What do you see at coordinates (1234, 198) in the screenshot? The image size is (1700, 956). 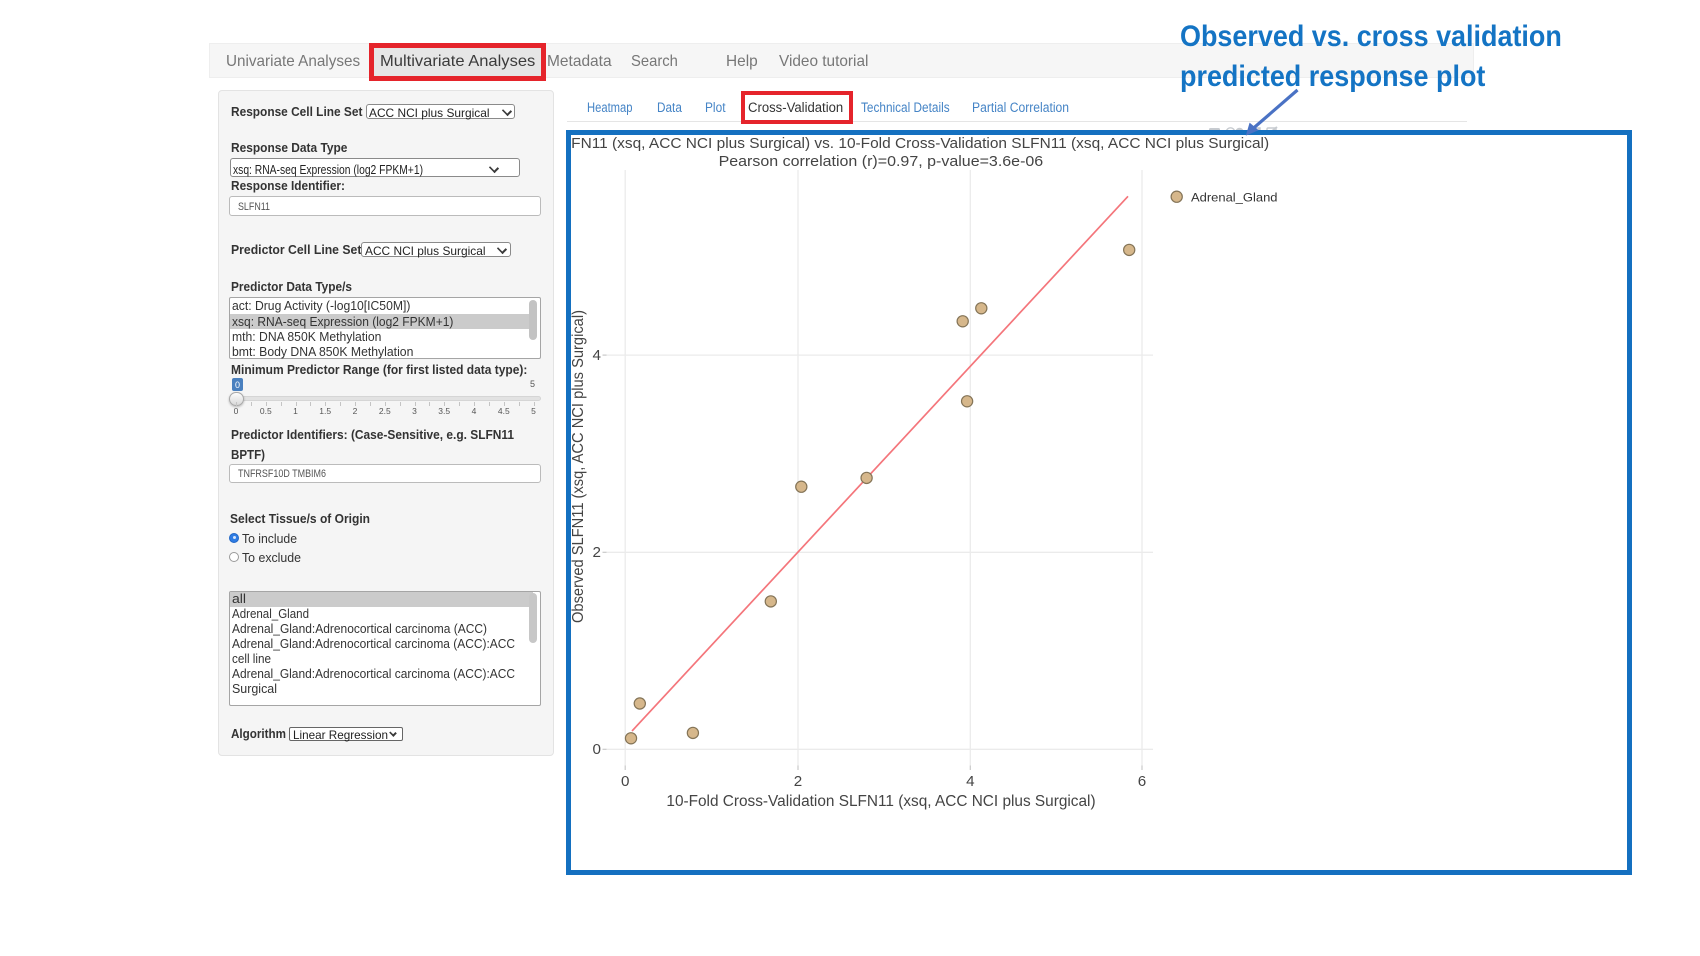 I see `svg-text: Adrenal_Gland` at bounding box center [1234, 198].